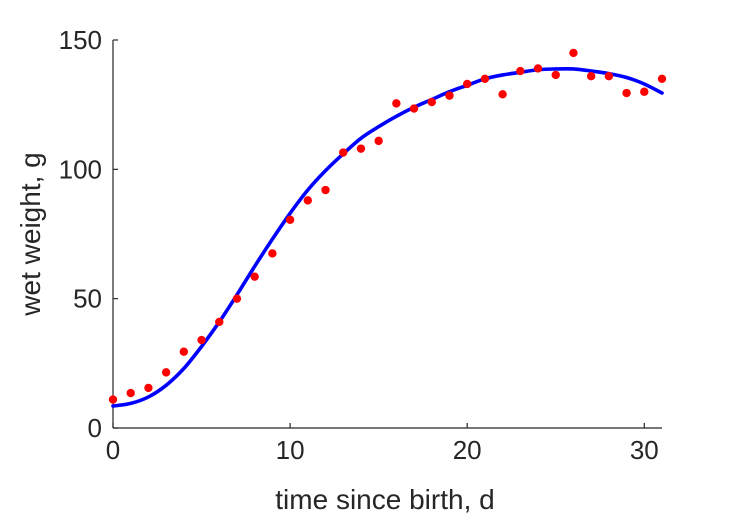 The width and height of the screenshot is (729, 521). Describe the element at coordinates (87, 299) in the screenshot. I see `y-tick-label: 50` at that location.